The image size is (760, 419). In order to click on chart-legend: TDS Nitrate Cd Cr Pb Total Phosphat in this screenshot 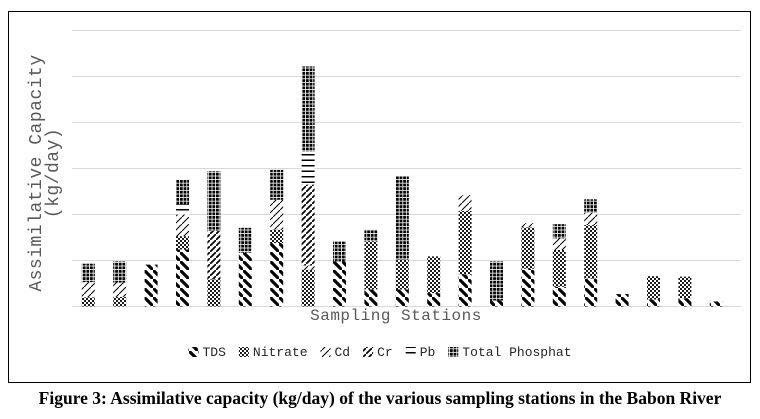, I will do `click(380, 352)`.